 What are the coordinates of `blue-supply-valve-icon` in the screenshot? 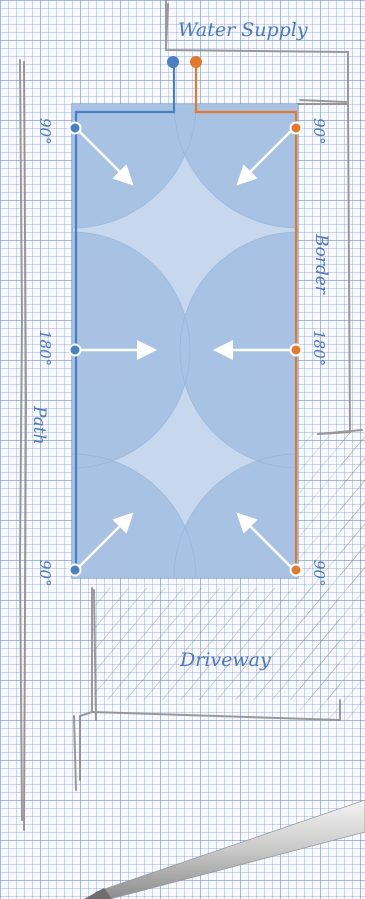 It's located at (173, 62).